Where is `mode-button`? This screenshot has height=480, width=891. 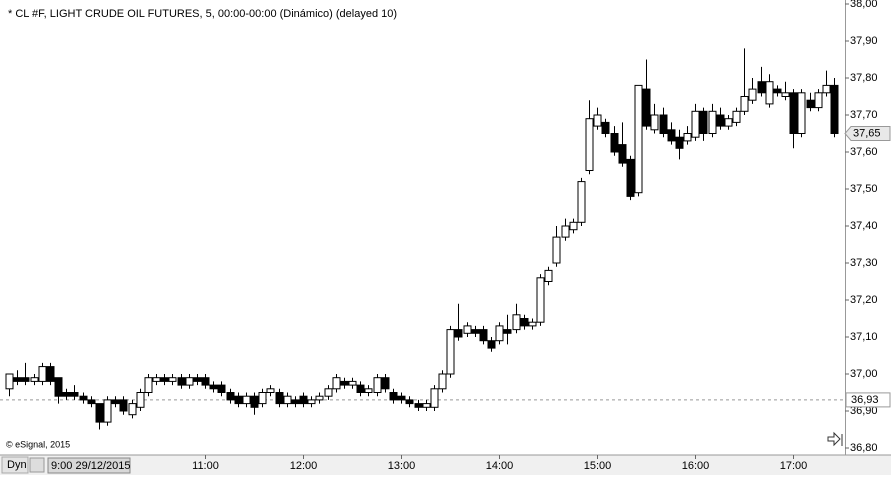 mode-button is located at coordinates (15, 465).